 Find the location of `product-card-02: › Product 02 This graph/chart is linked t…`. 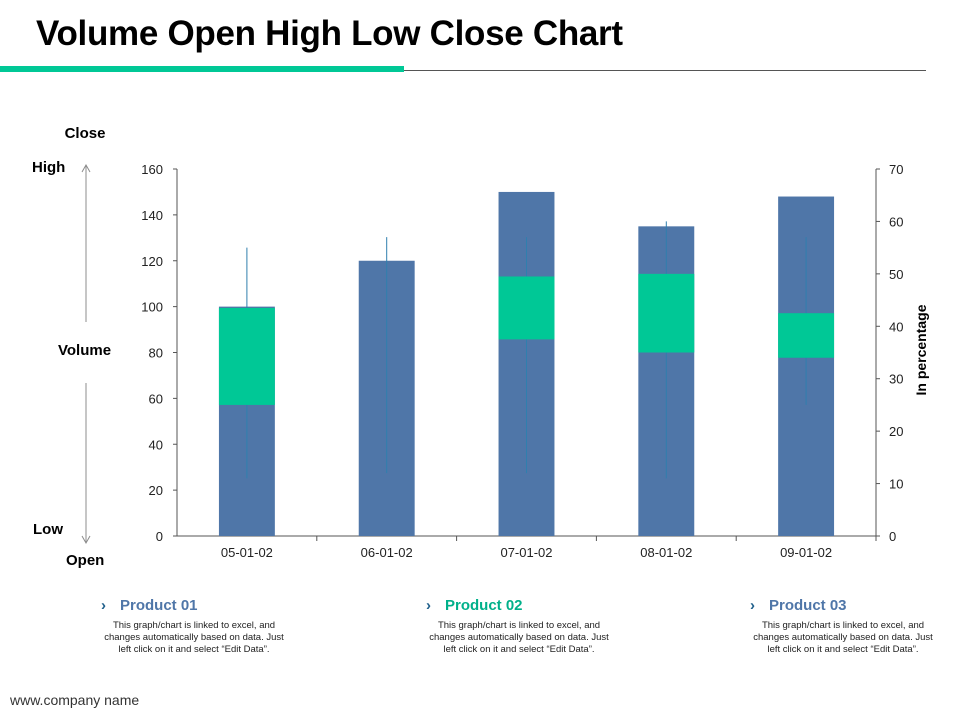

product-card-02: › Product 02 This graph/chart is linked t… is located at coordinates (521, 626).